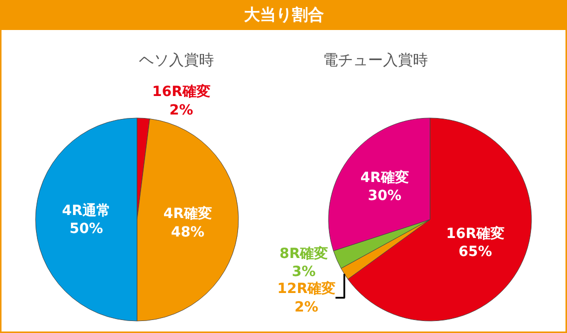 This screenshot has height=333, width=567. What do you see at coordinates (304, 253) in the screenshot?
I see `slice-label: 8R確変` at bounding box center [304, 253].